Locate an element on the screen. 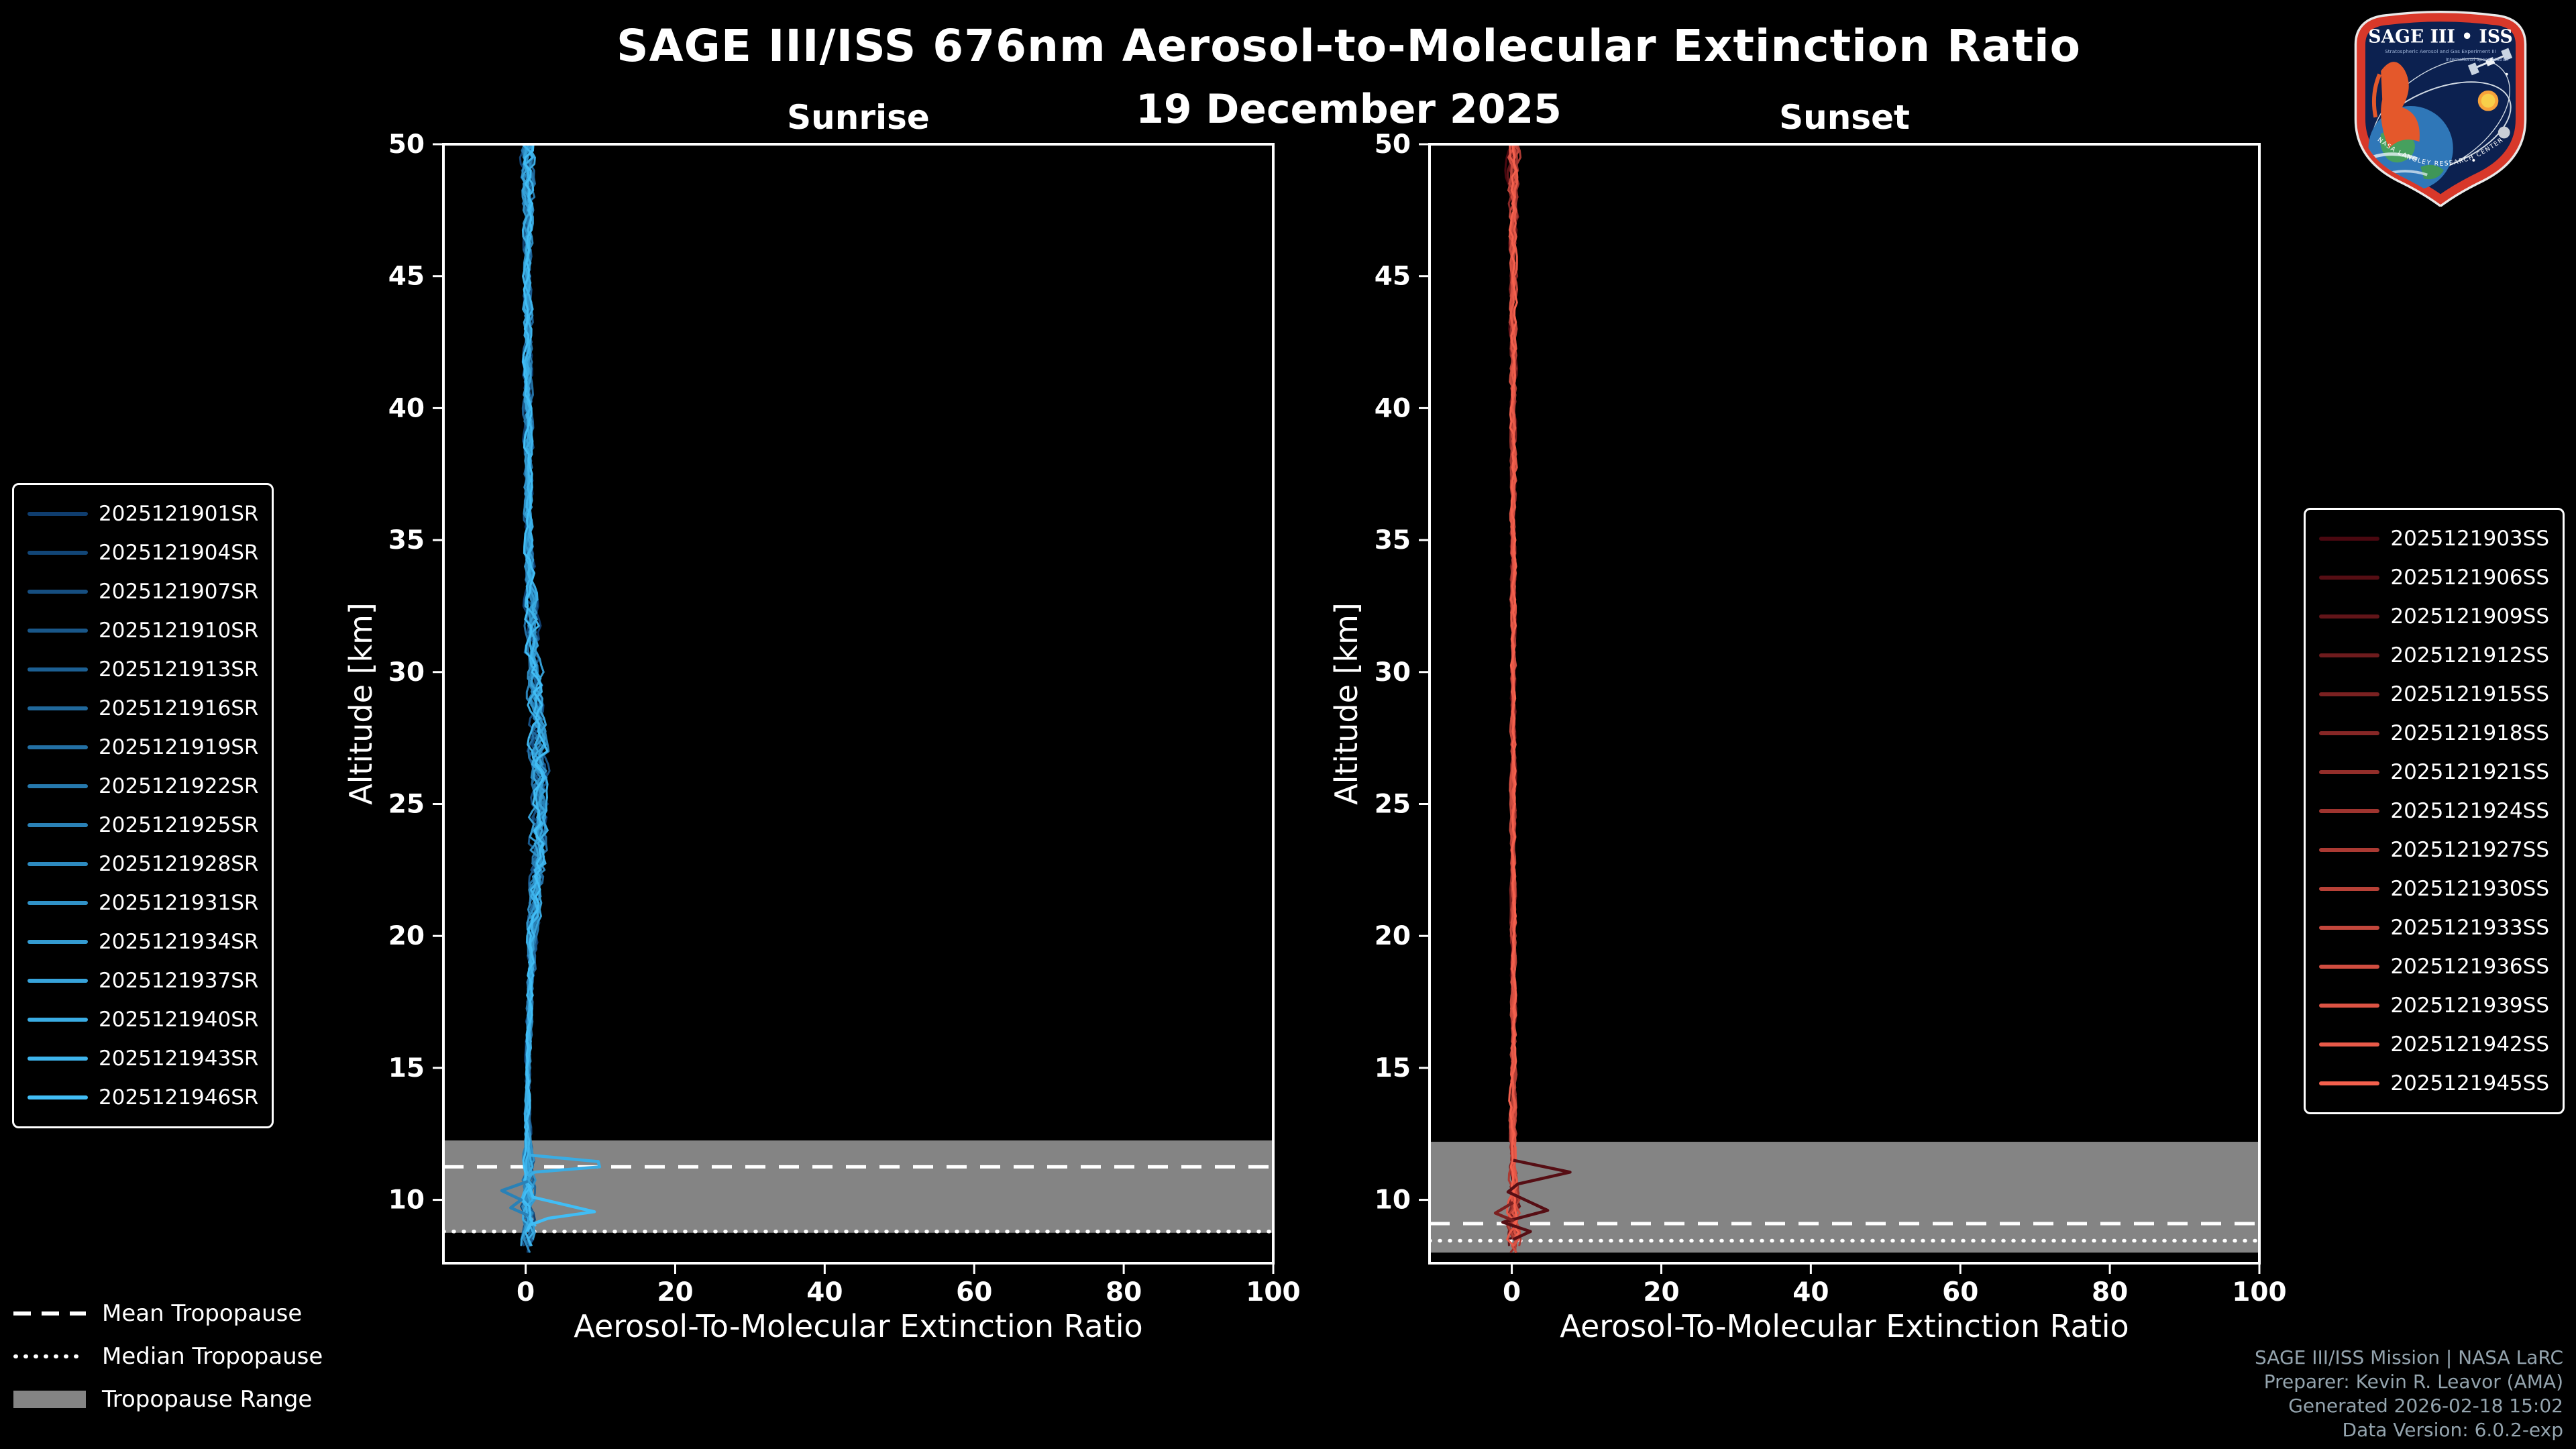  footer-generated-line: Generated 2026-02-18 15:02 is located at coordinates (2425, 1406).